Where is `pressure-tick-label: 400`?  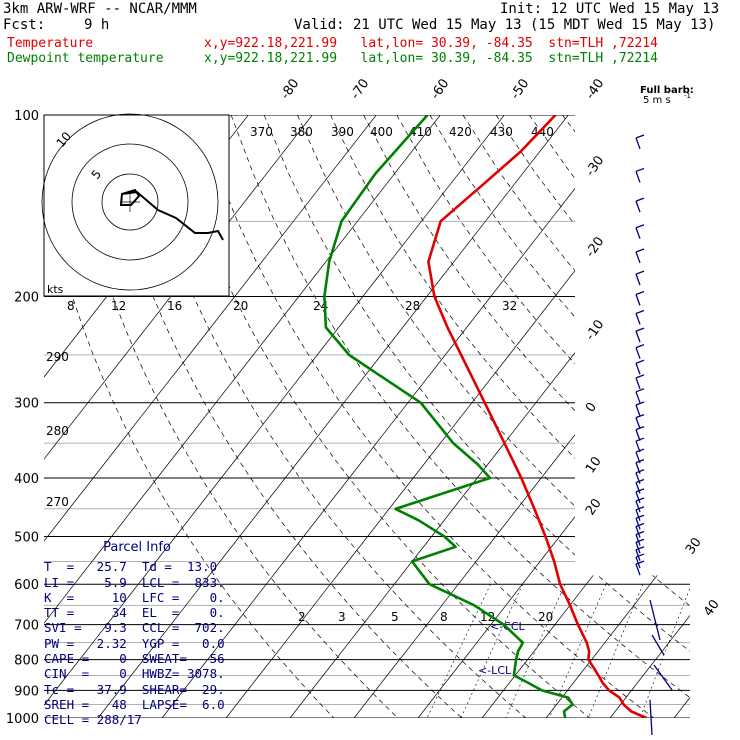 pressure-tick-label: 400 is located at coordinates (26, 479).